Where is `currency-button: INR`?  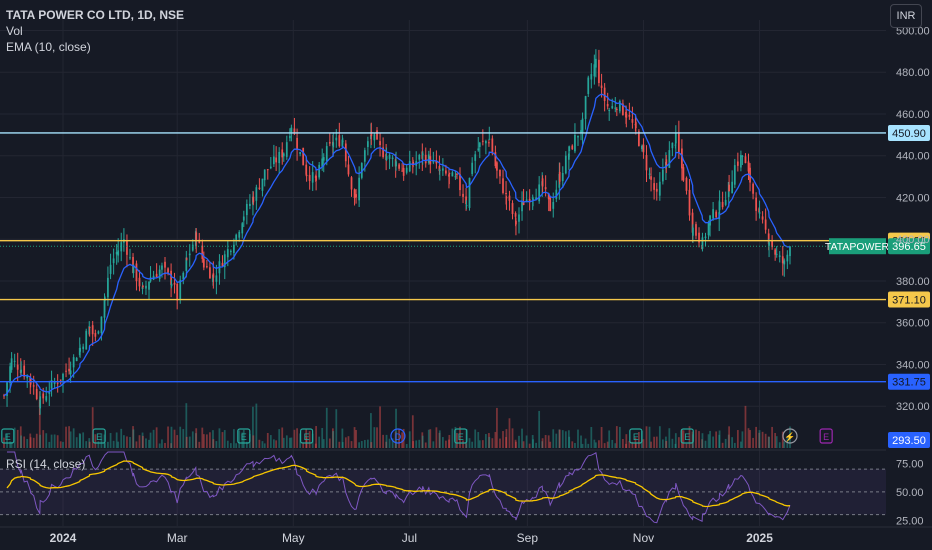
currency-button: INR is located at coordinates (906, 16).